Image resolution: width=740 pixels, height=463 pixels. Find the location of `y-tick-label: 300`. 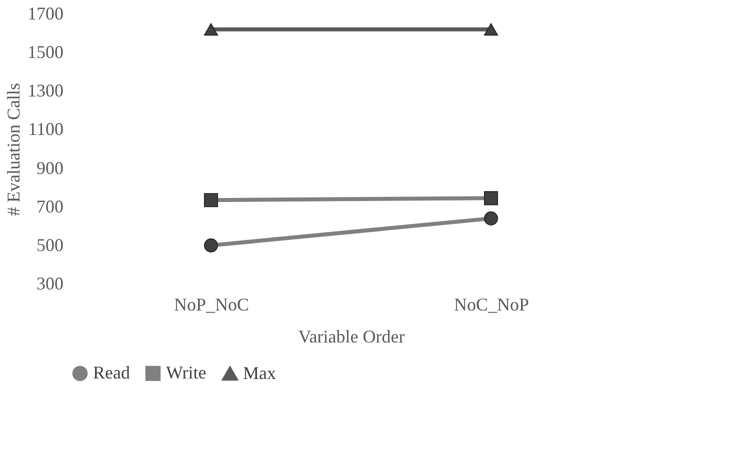

y-tick-label: 300 is located at coordinates (50, 284).